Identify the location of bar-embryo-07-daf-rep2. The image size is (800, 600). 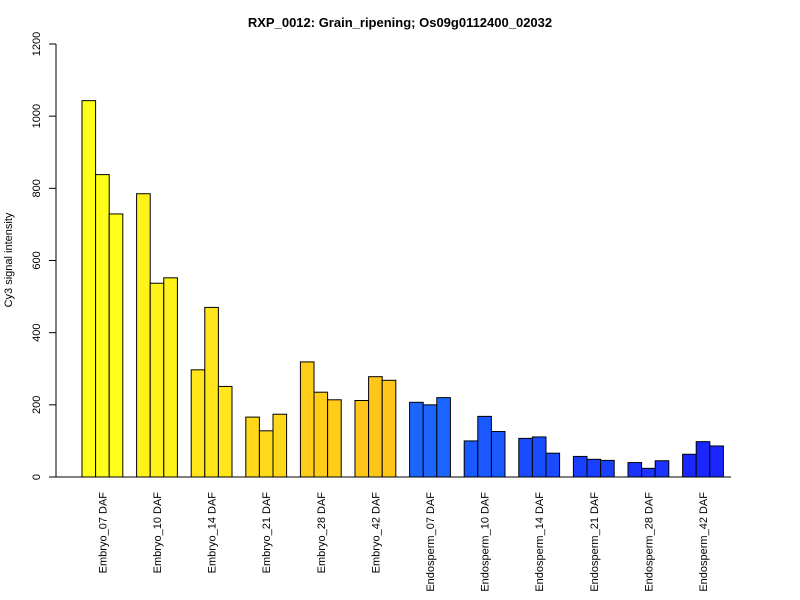
(102, 326).